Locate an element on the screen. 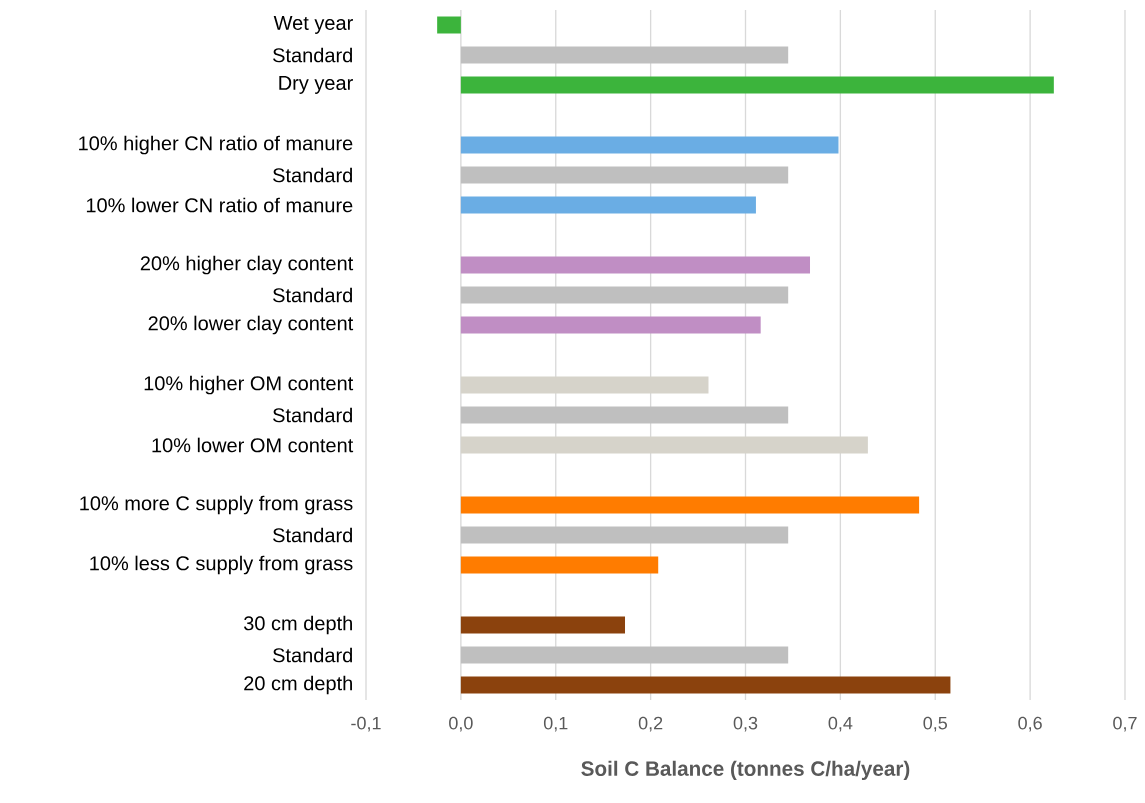 This screenshot has height=803, width=1145. y-tick-label: 30 cm depth is located at coordinates (297, 625).